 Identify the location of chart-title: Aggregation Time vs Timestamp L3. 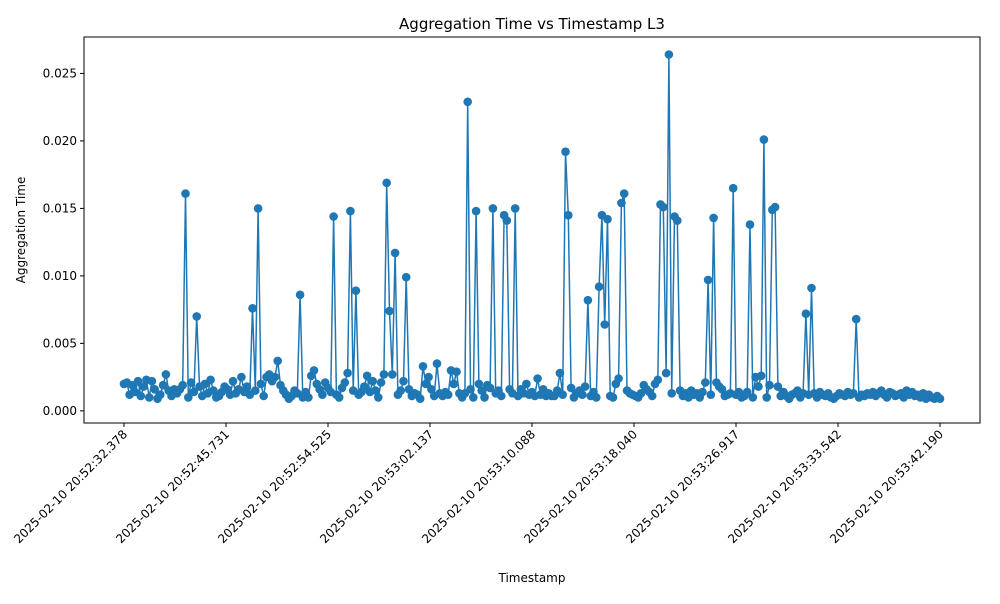
(532, 24).